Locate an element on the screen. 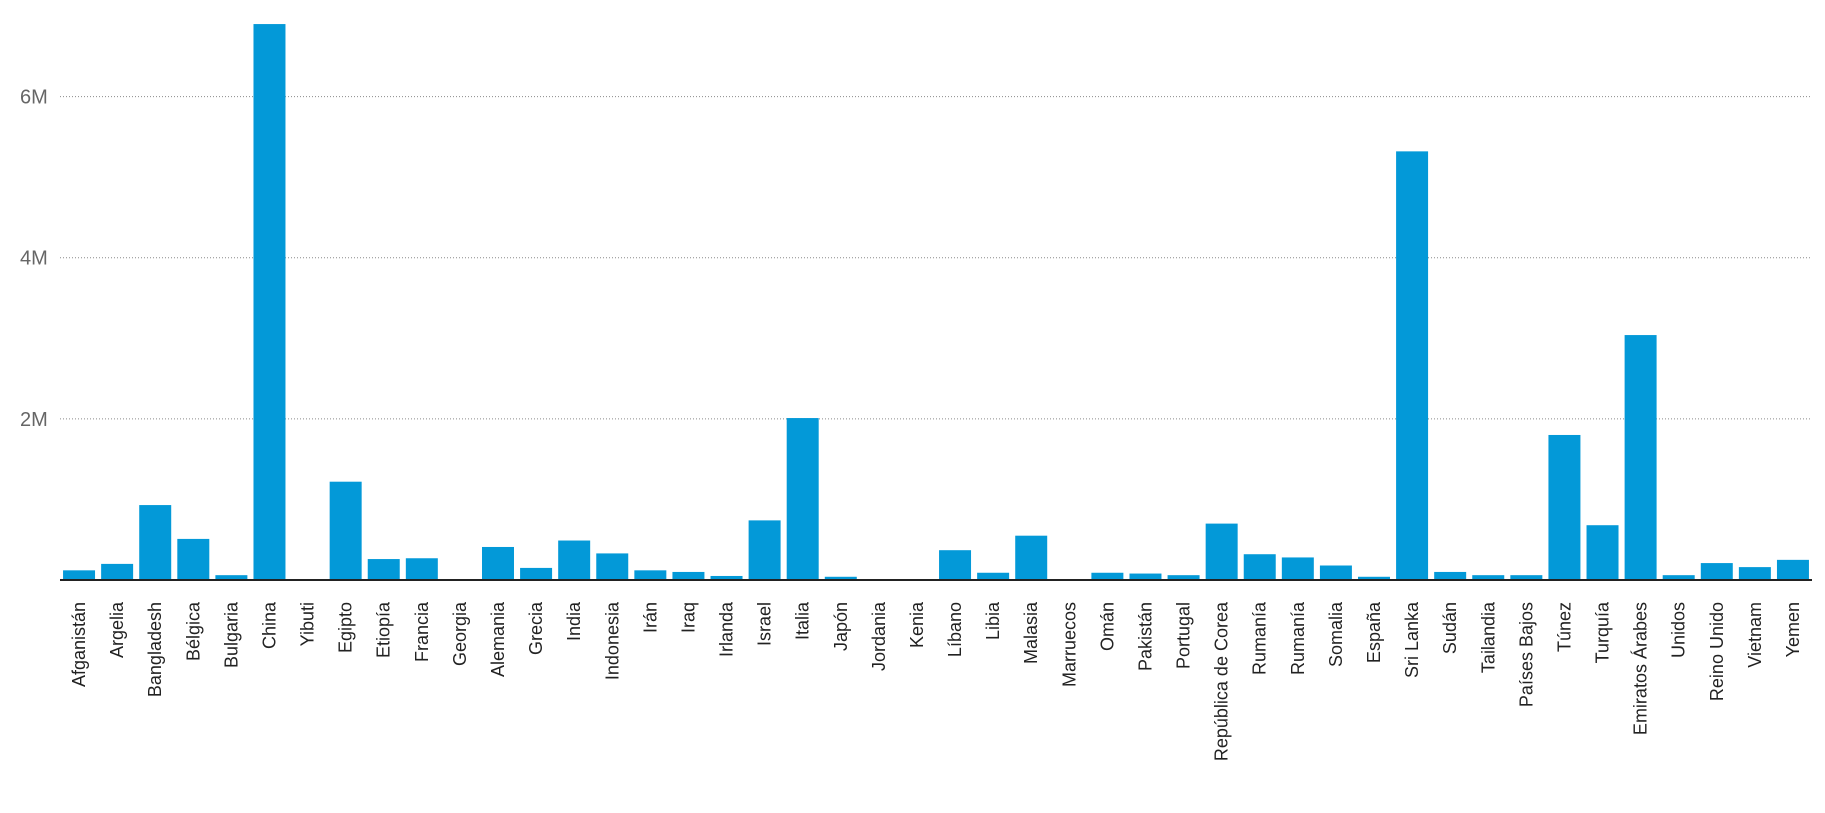 The image size is (1825, 813). x-tick-label: Japón is located at coordinates (841, 626).